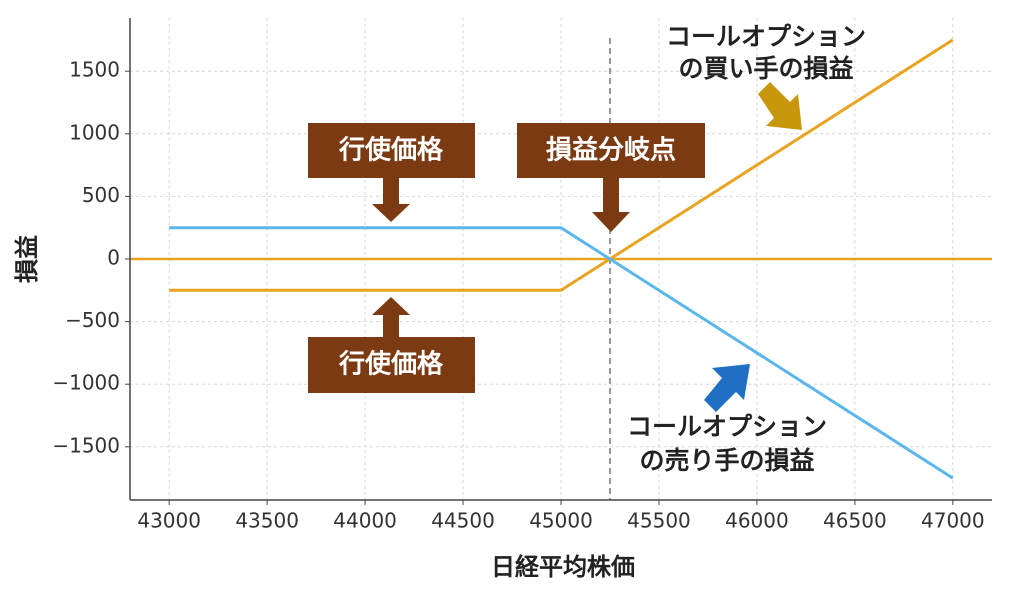  What do you see at coordinates (953, 521) in the screenshot?
I see `x-tick-label: 47000` at bounding box center [953, 521].